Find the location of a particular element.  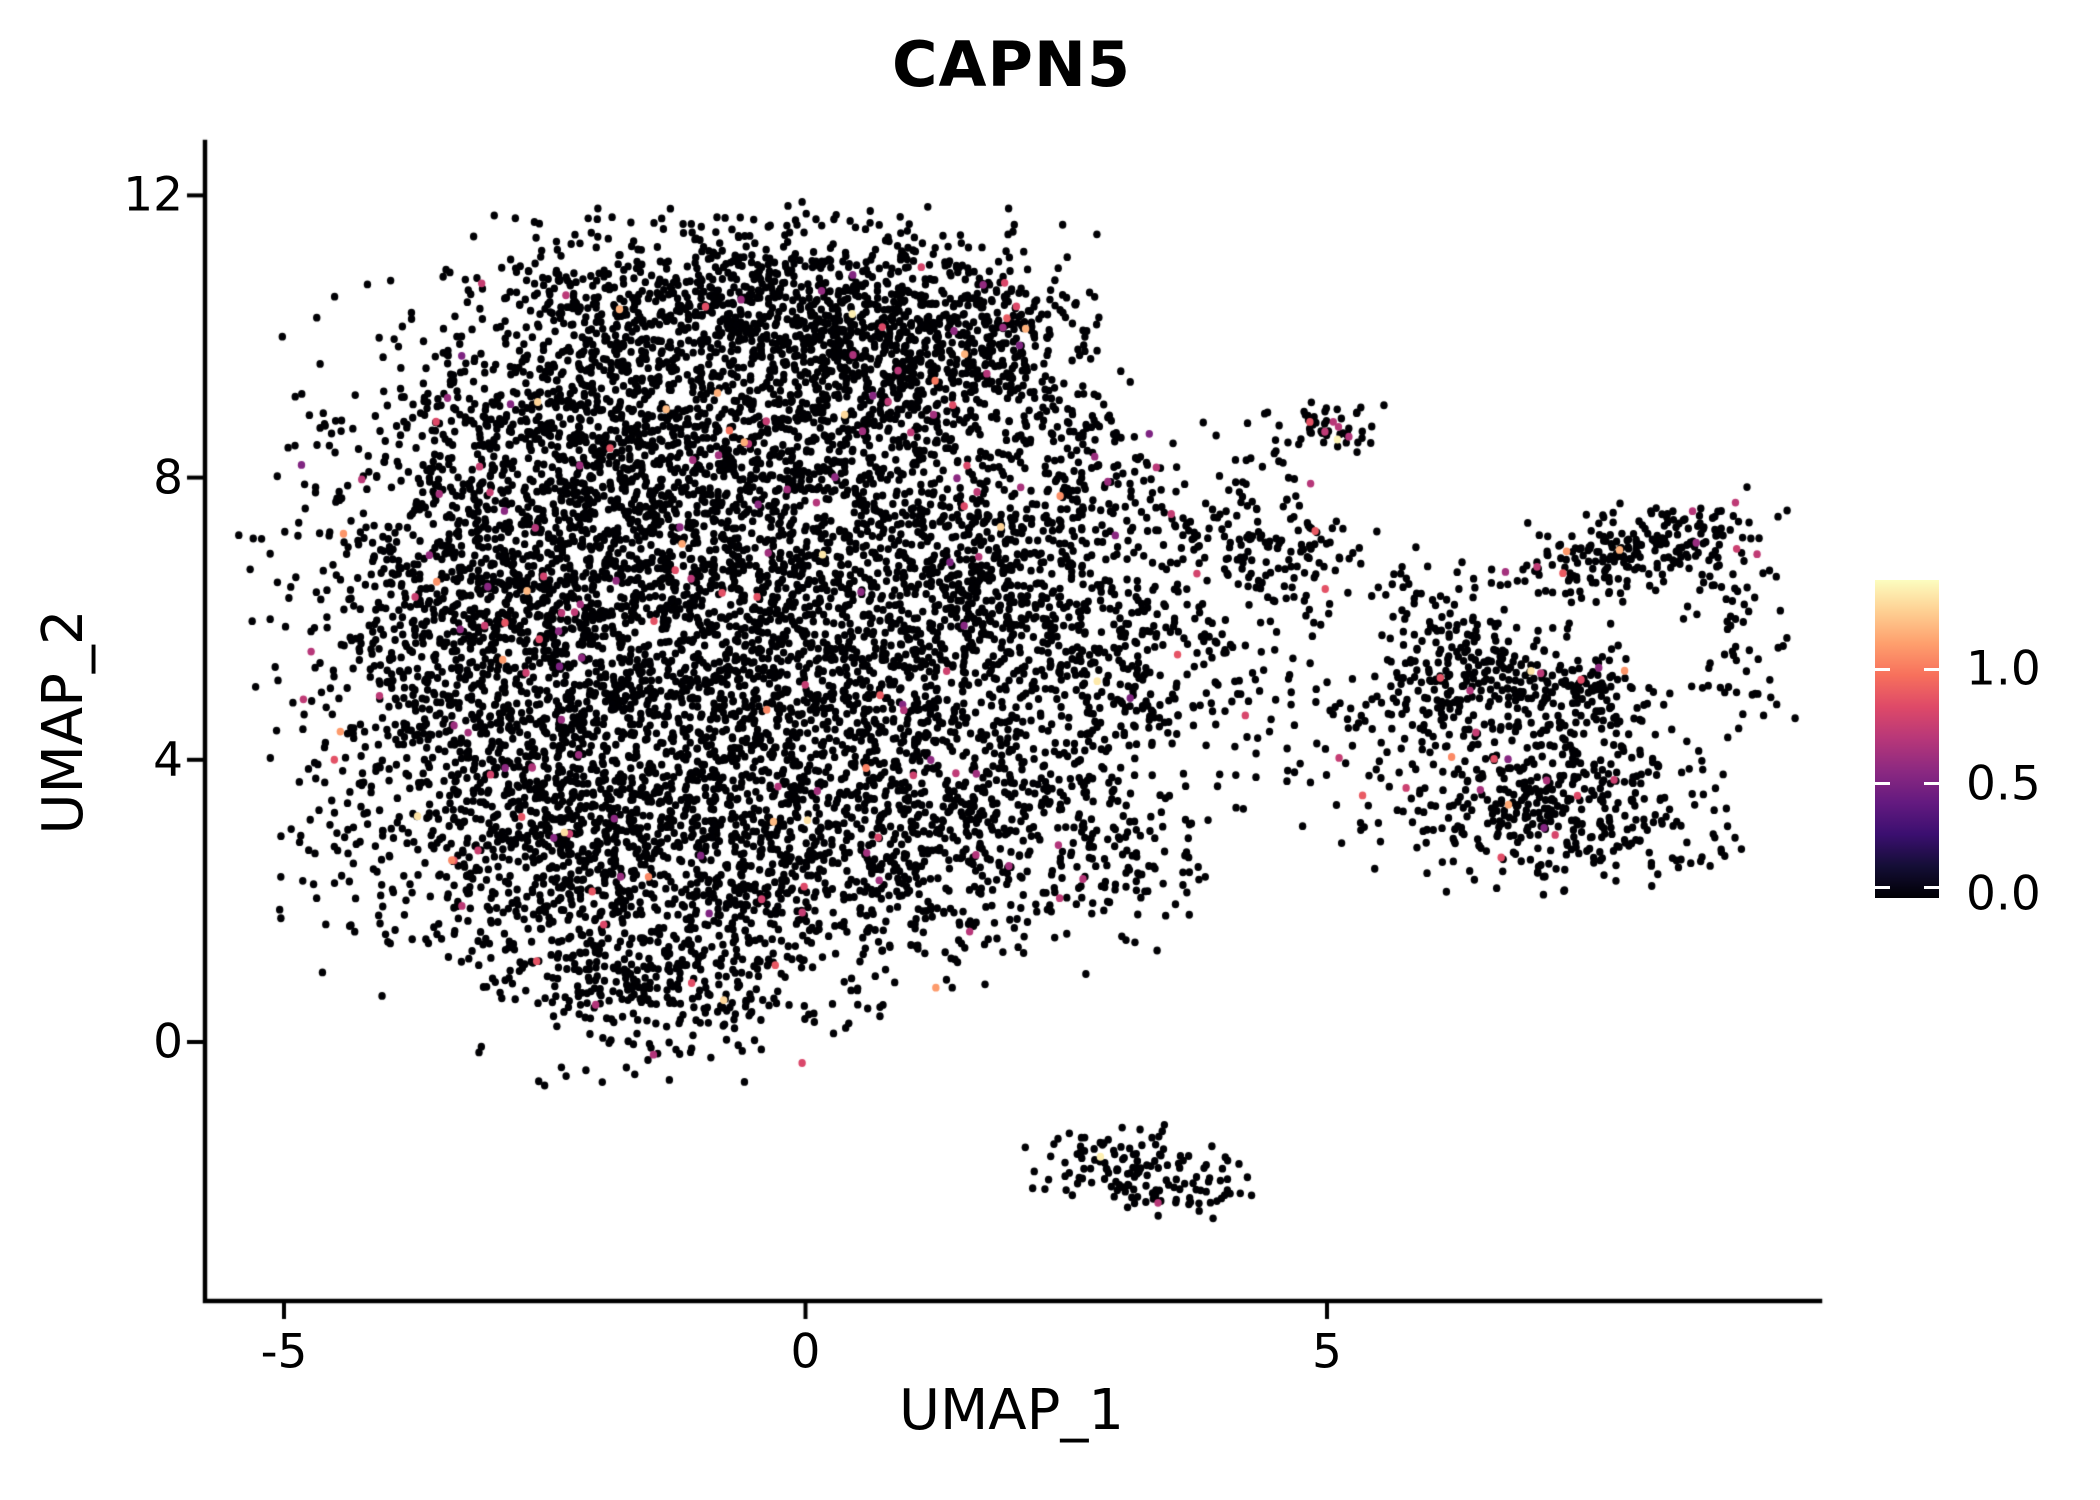

colorbar-gradient is located at coordinates (1907, 739).